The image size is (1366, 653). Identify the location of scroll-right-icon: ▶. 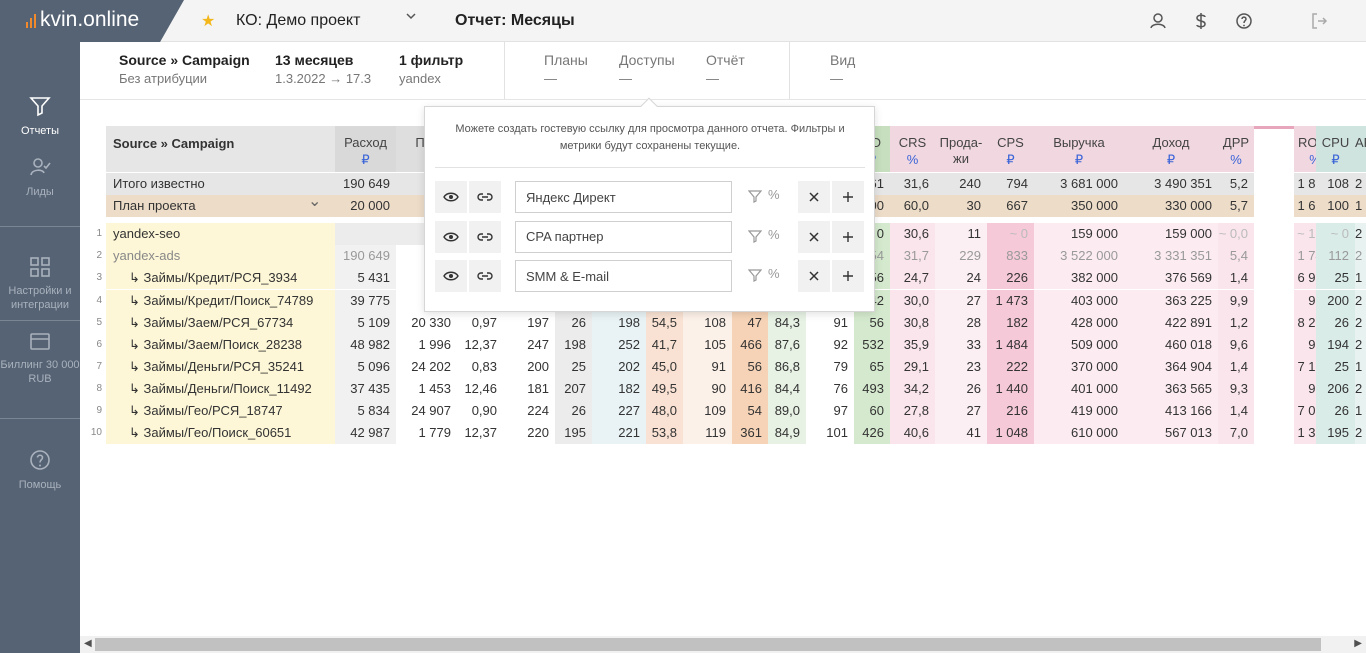
(1358, 643).